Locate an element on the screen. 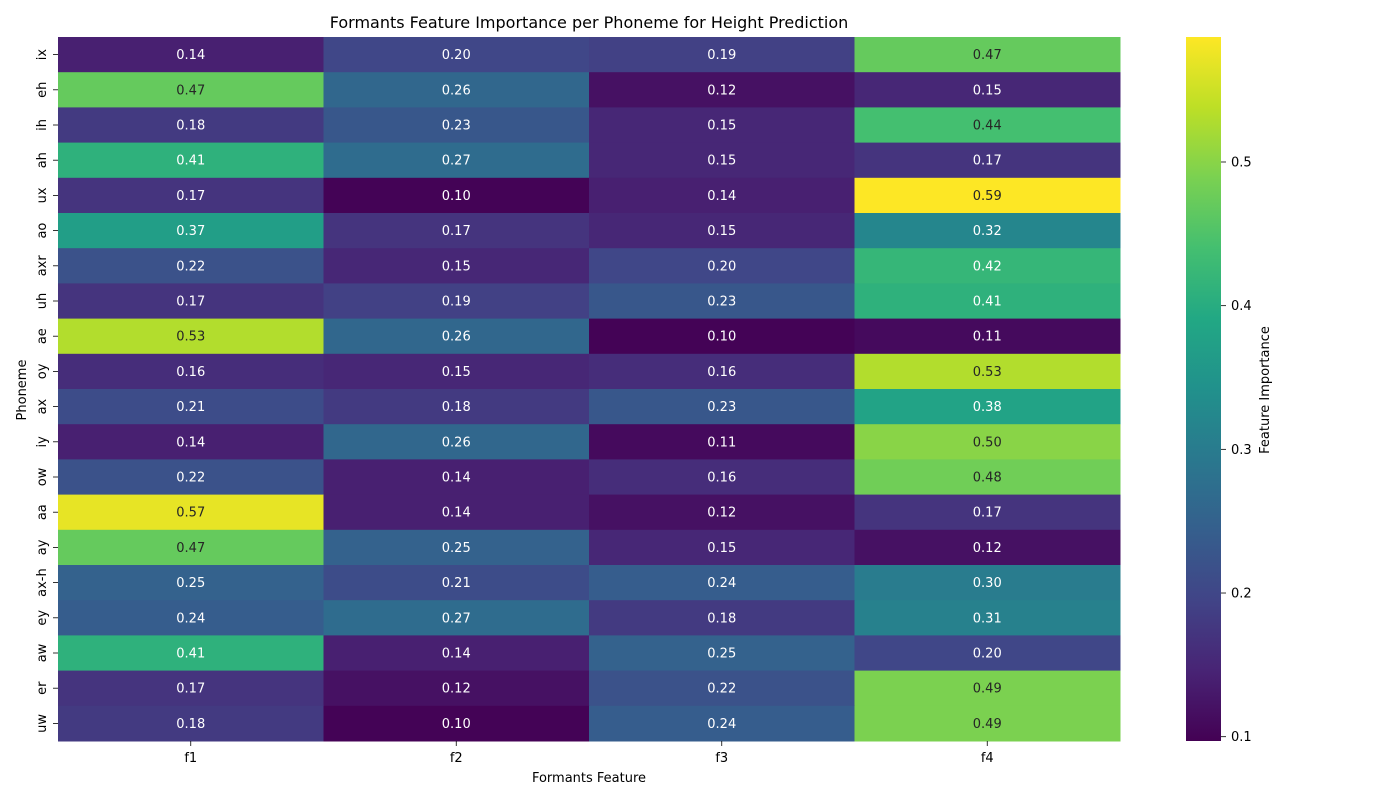  cell-value-label: 0.41 is located at coordinates (987, 302).